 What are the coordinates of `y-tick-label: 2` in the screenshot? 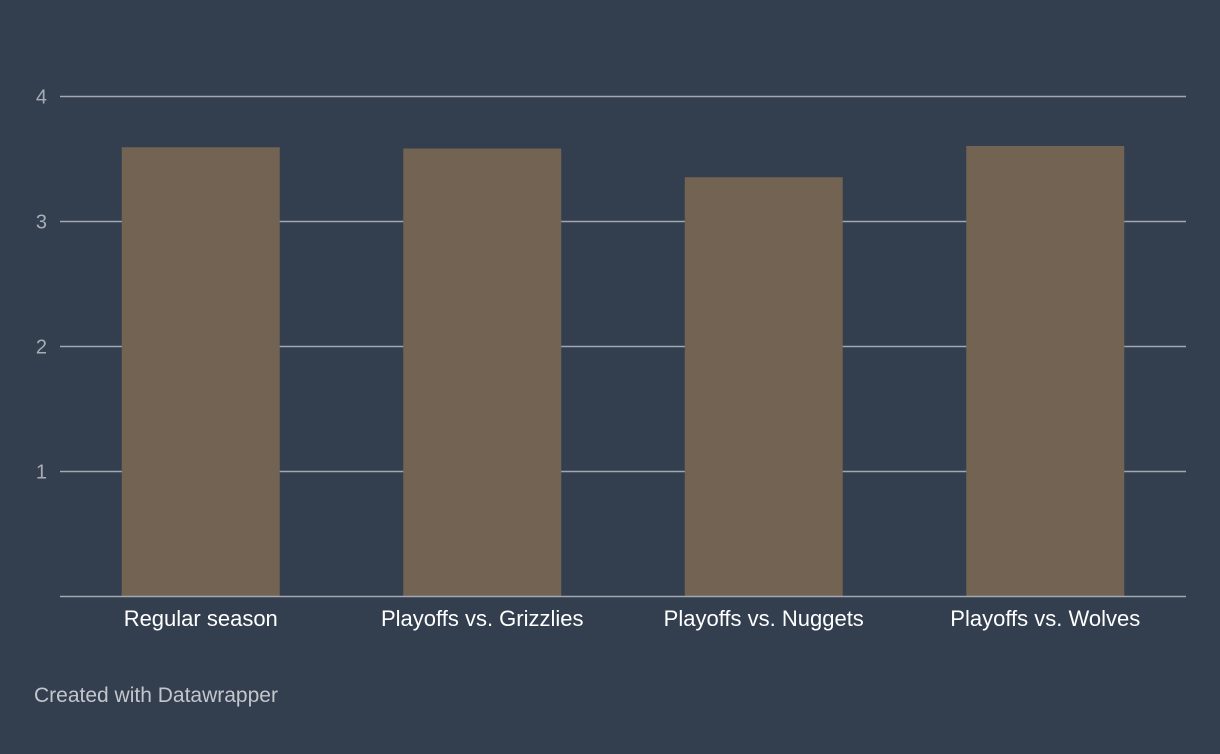 It's located at (41, 348).